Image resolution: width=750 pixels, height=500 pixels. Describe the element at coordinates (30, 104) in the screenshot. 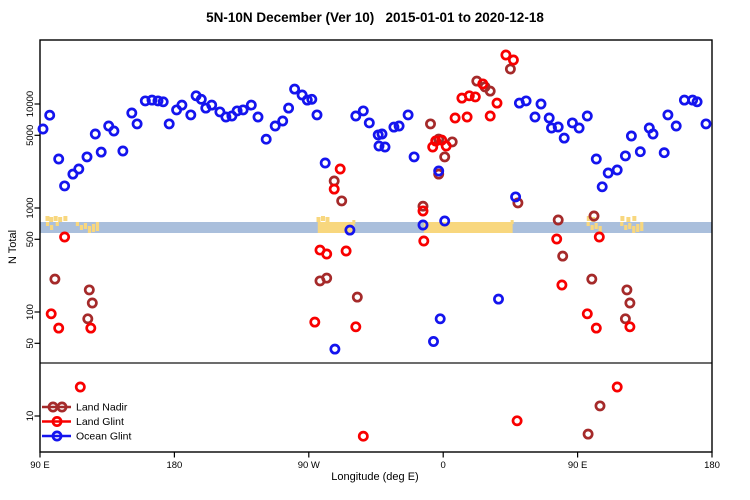

I see `y-tick-label: 10000` at that location.